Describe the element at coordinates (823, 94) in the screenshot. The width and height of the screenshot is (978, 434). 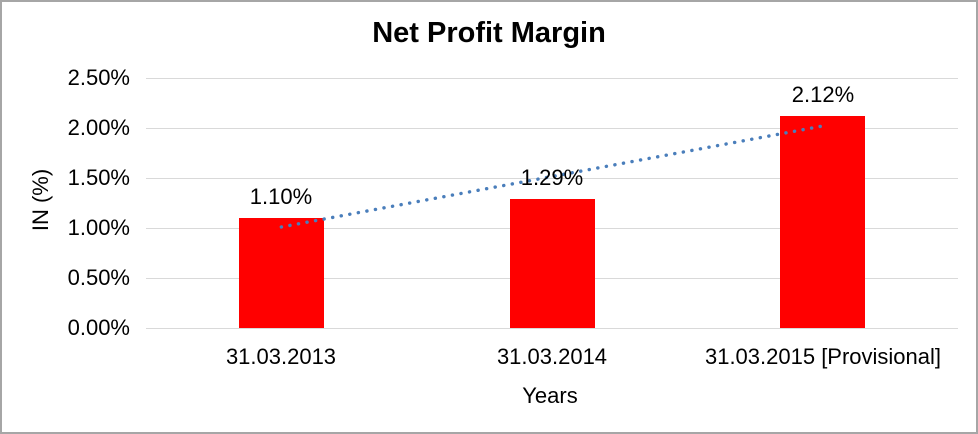
I see `bar-value-label: 2.12%` at that location.